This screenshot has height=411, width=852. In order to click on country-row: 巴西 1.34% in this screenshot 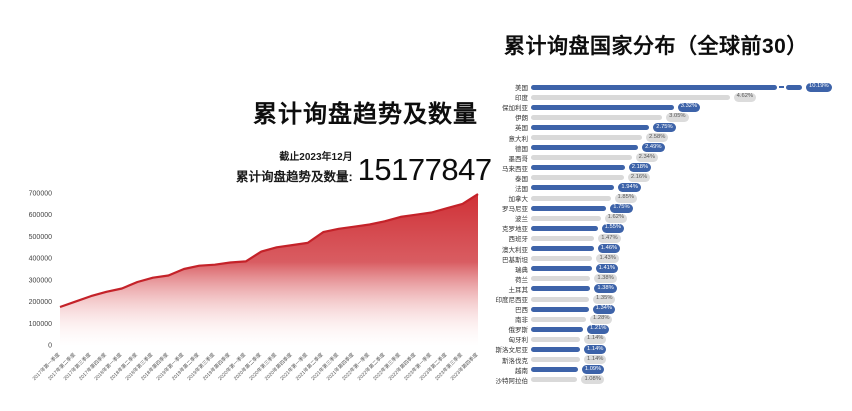, I will do `click(660, 309)`.